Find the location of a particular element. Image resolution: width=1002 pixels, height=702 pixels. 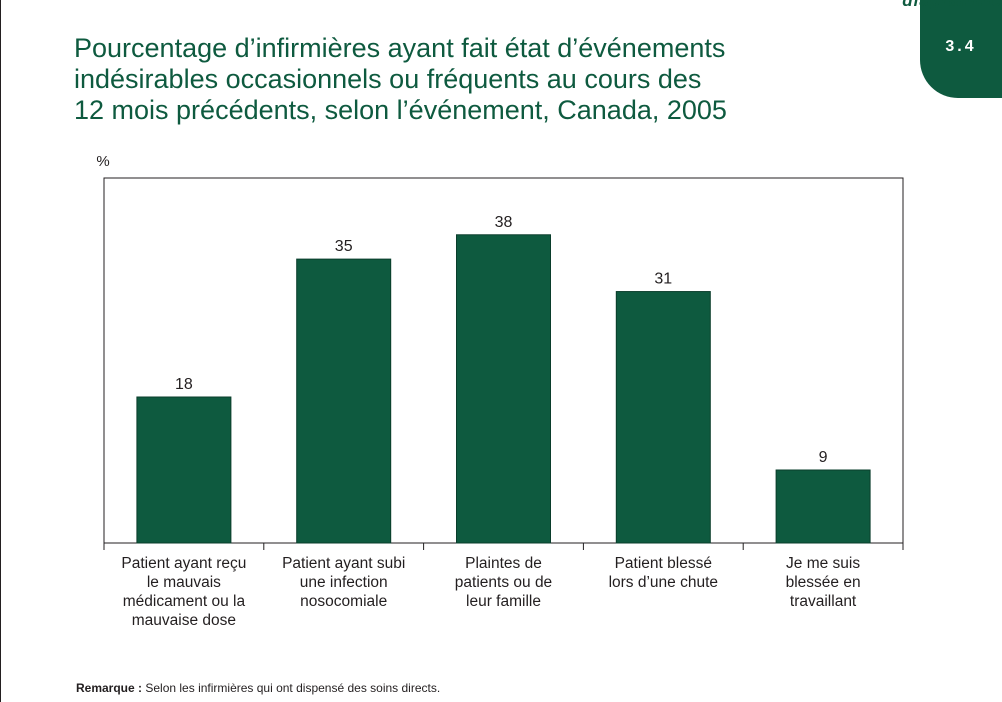

category-label: Plaintes de patients ou de leur famille is located at coordinates (504, 582).